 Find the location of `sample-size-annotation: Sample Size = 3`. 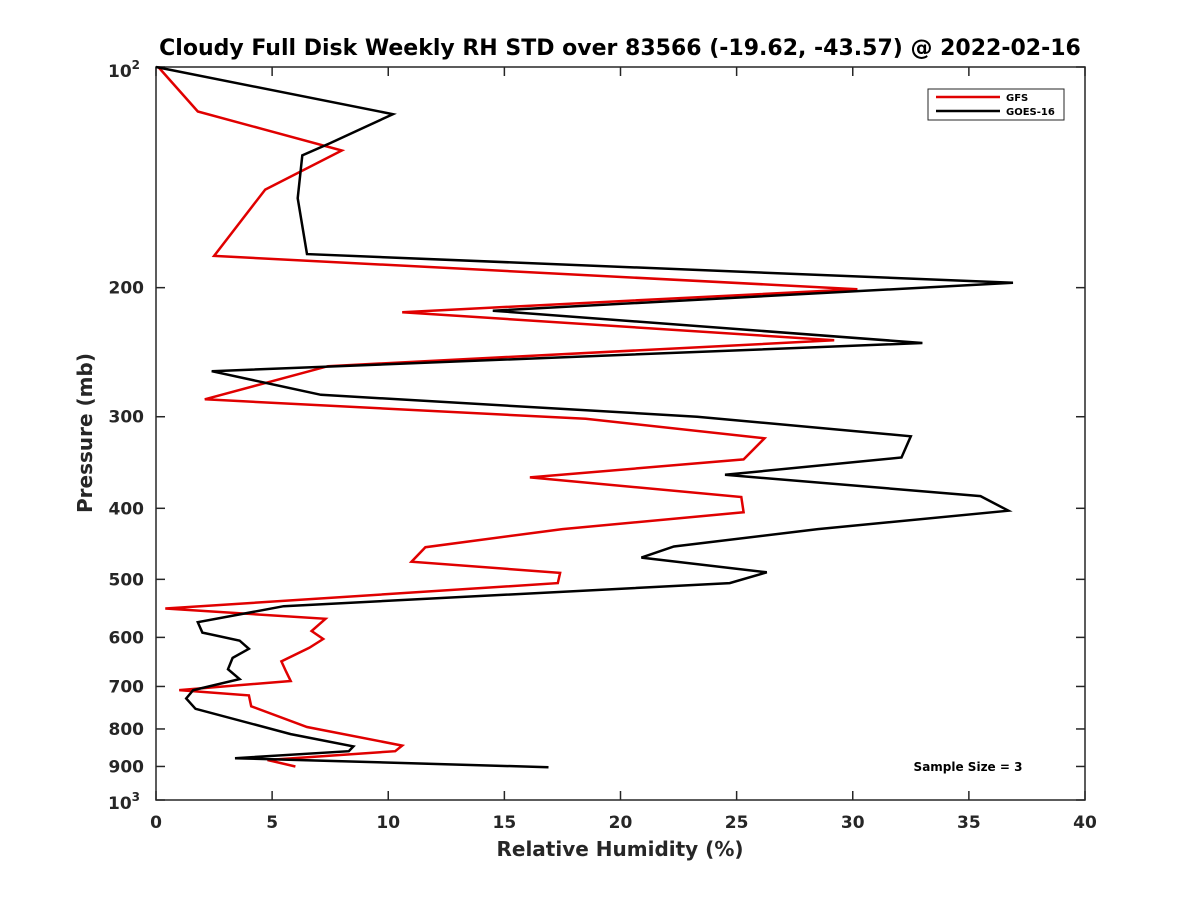

sample-size-annotation: Sample Size = 3 is located at coordinates (968, 767).